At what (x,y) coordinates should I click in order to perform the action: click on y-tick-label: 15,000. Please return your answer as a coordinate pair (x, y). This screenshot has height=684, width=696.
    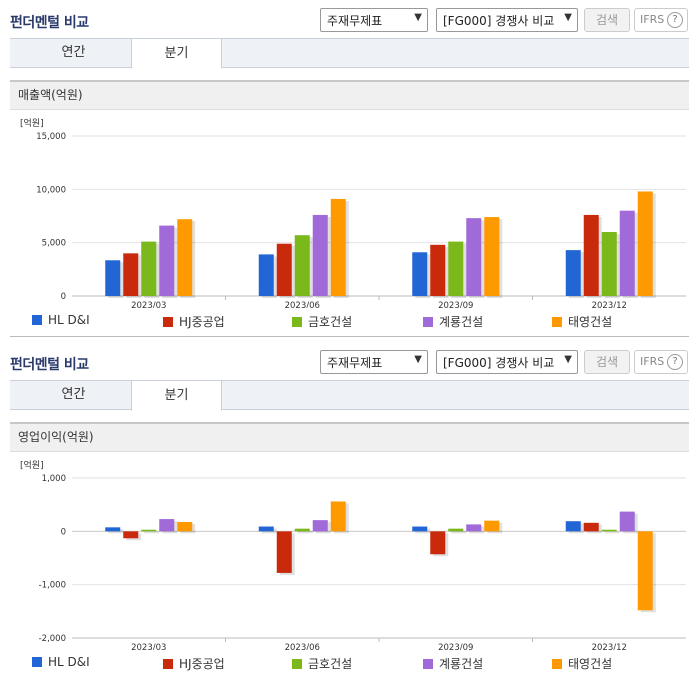
    Looking at the image, I should click on (51, 137).